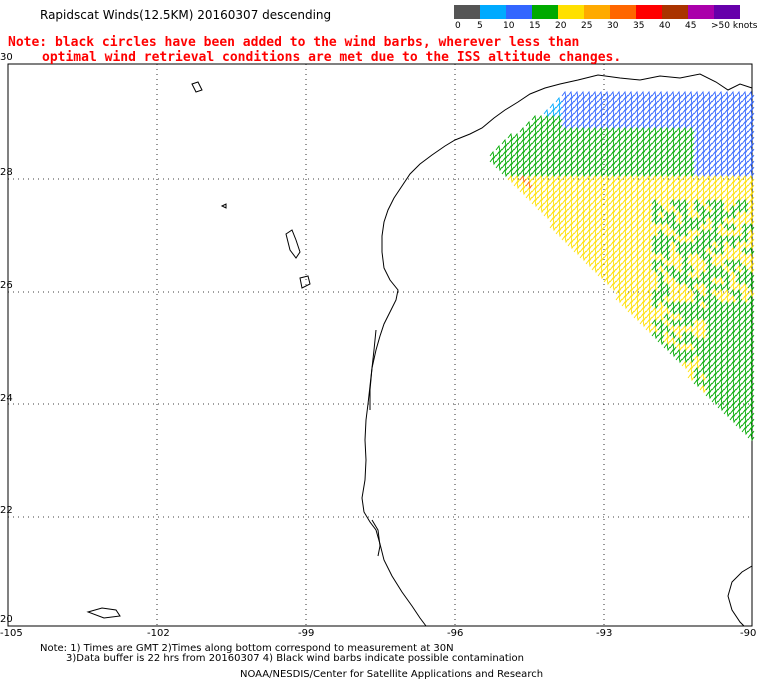  What do you see at coordinates (6, 510) in the screenshot?
I see `lat-label-22: 22` at bounding box center [6, 510].